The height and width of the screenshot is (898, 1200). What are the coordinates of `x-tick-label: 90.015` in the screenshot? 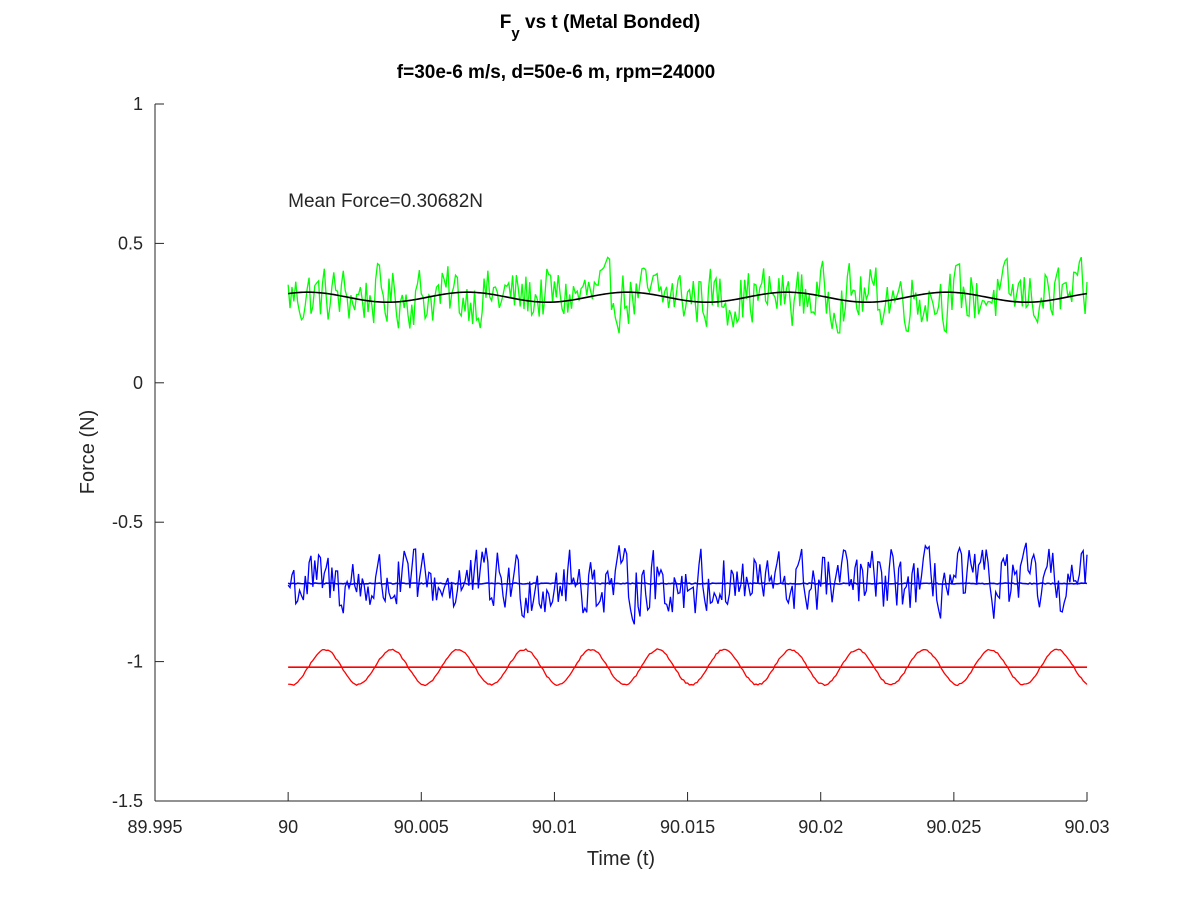 It's located at (687, 827).